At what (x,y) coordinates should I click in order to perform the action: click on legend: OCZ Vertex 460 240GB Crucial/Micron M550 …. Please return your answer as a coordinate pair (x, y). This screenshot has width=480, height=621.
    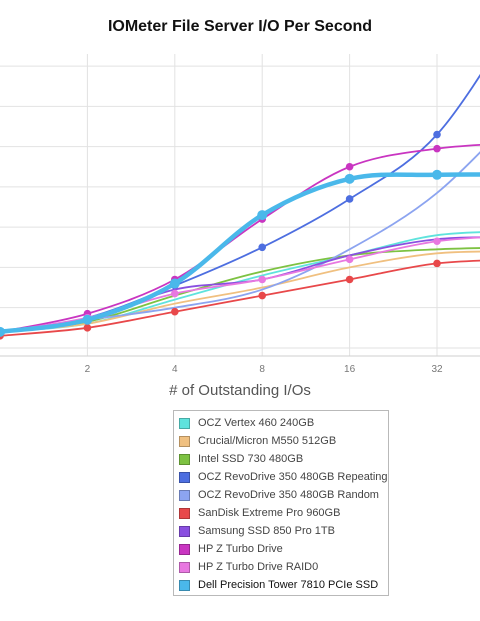
    Looking at the image, I should click on (281, 503).